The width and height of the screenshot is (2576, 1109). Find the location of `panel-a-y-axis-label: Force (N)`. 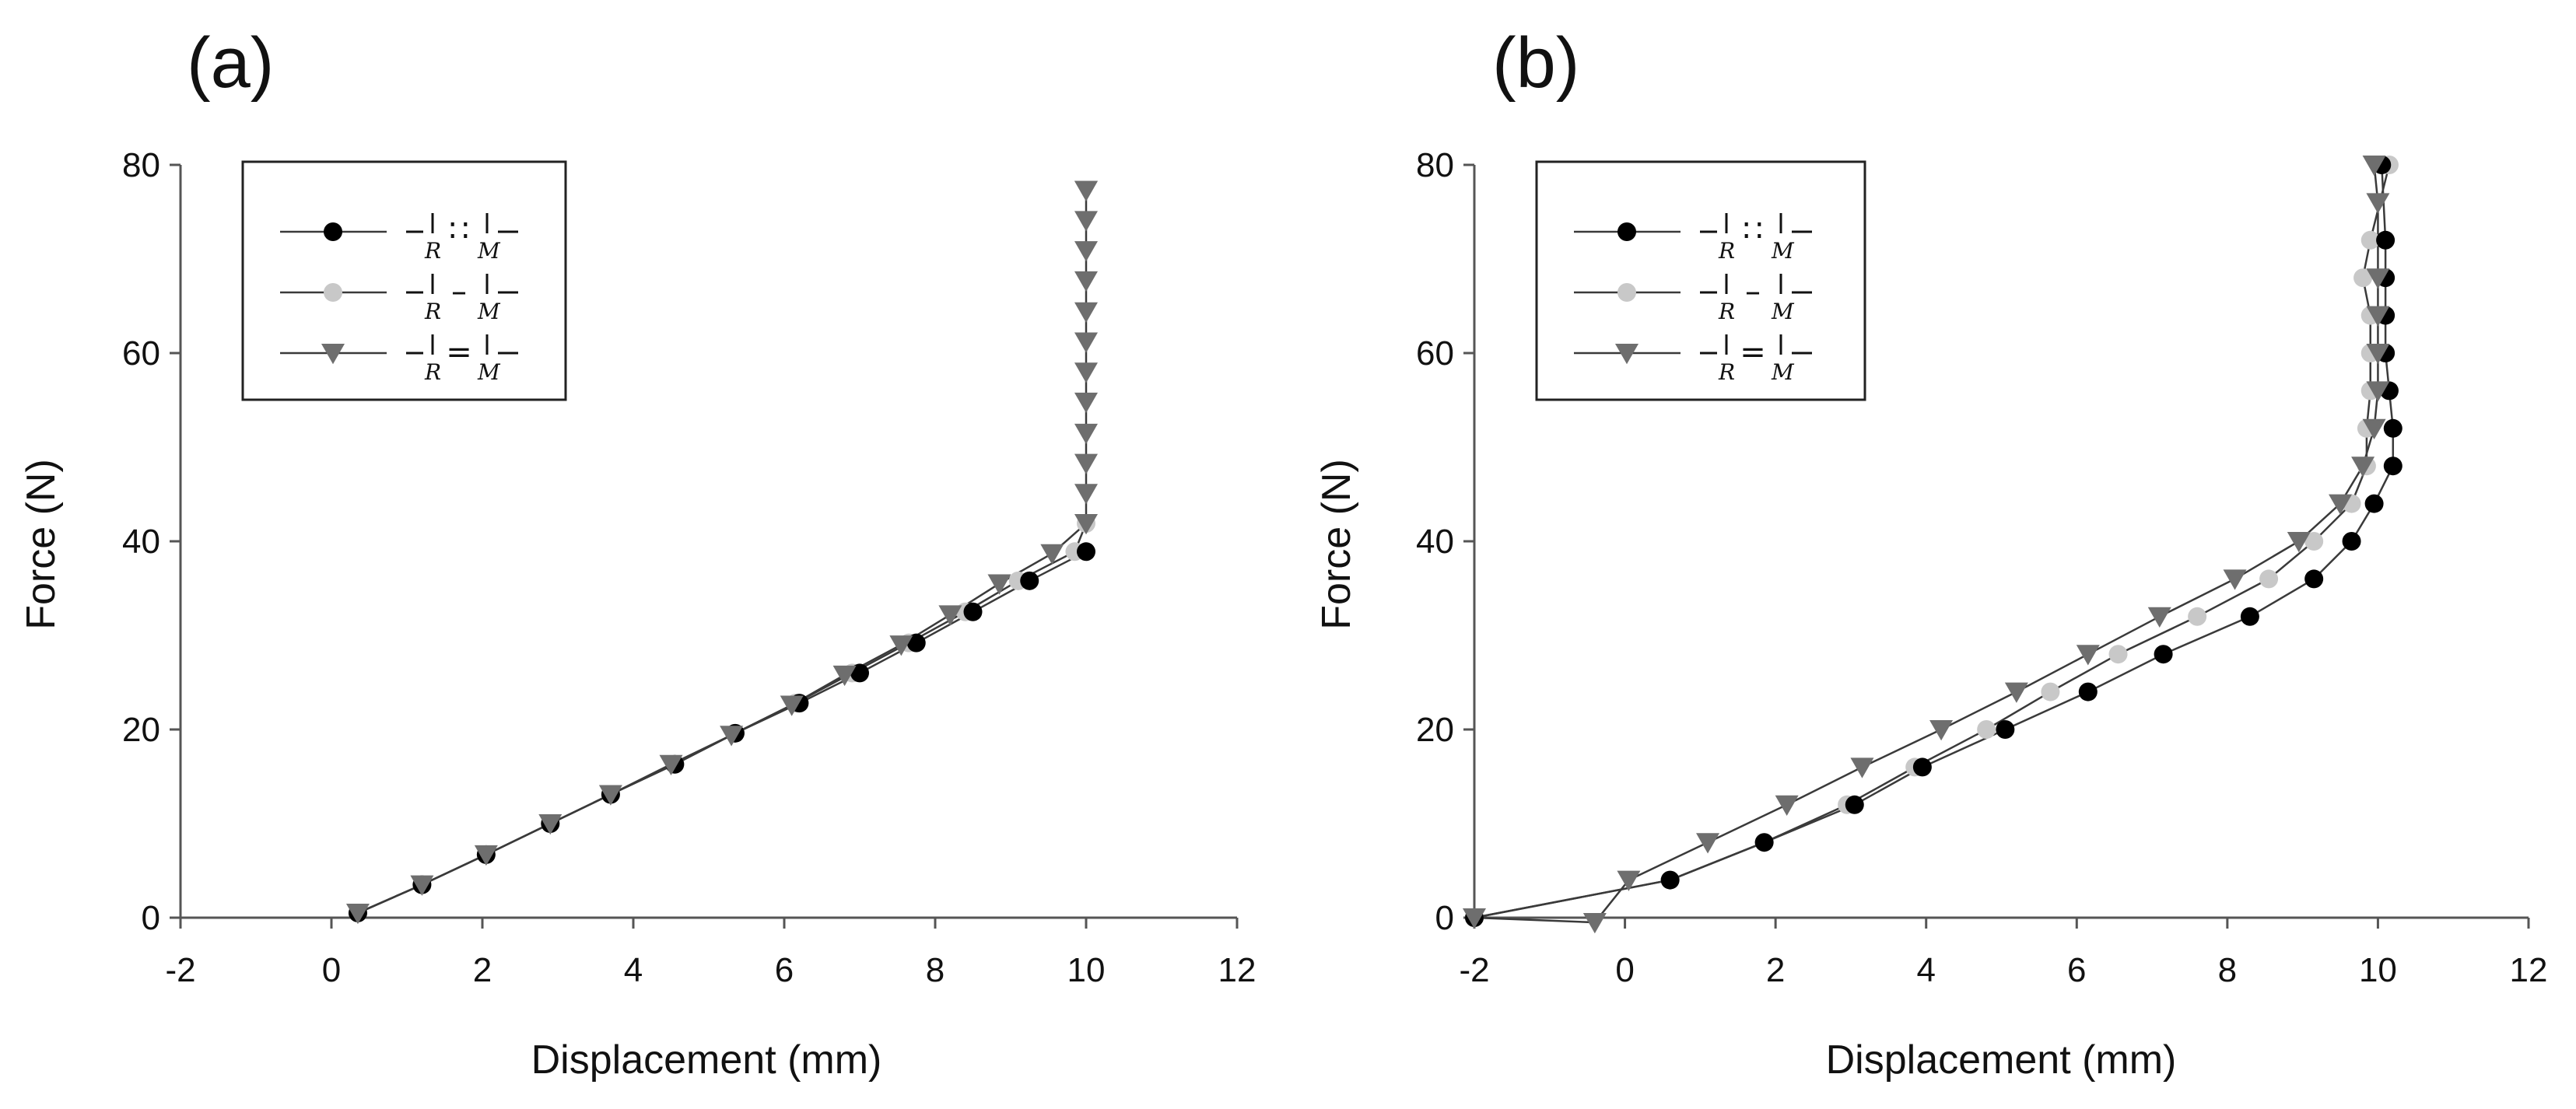

panel-a-y-axis-label: Force (N) is located at coordinates (41, 544).